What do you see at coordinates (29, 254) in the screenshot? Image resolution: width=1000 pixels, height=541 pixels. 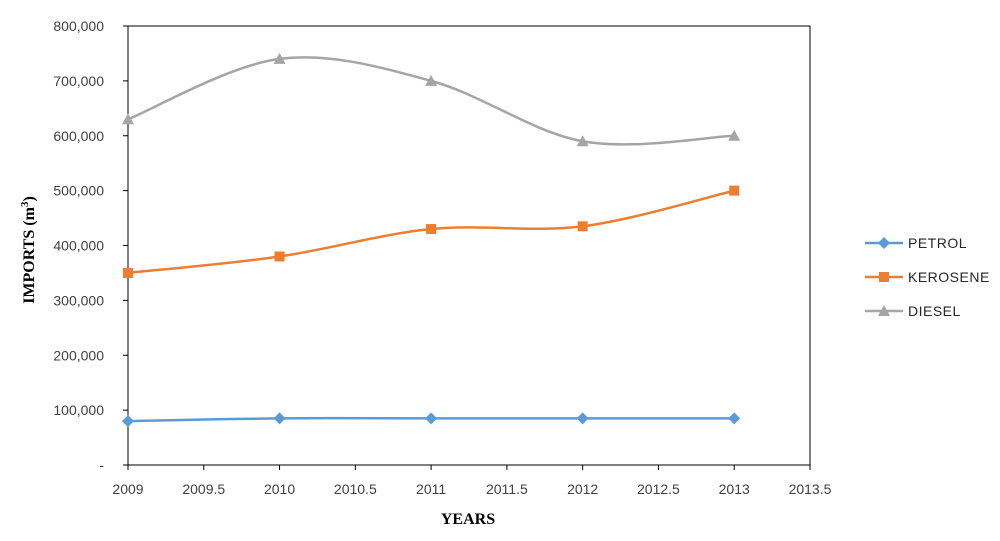 I see `y-axis-title-main: IMPORTS (m` at bounding box center [29, 254].